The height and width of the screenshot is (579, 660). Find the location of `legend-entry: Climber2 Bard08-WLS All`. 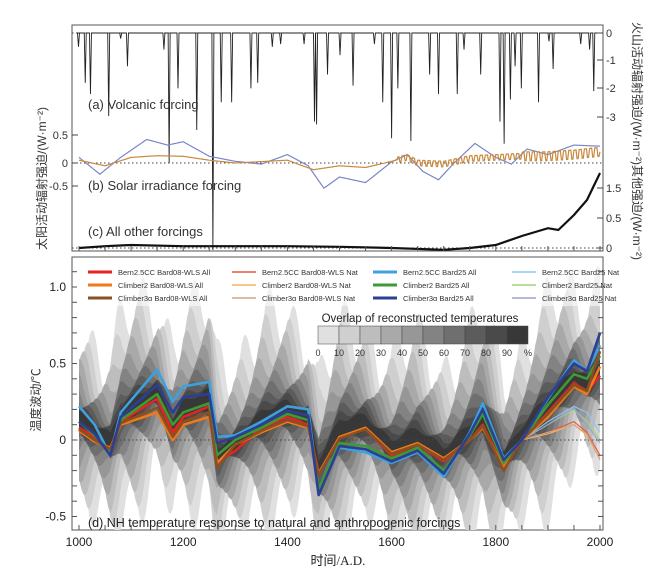

legend-entry: Climber2 Bard08-WLS All is located at coordinates (160, 285).